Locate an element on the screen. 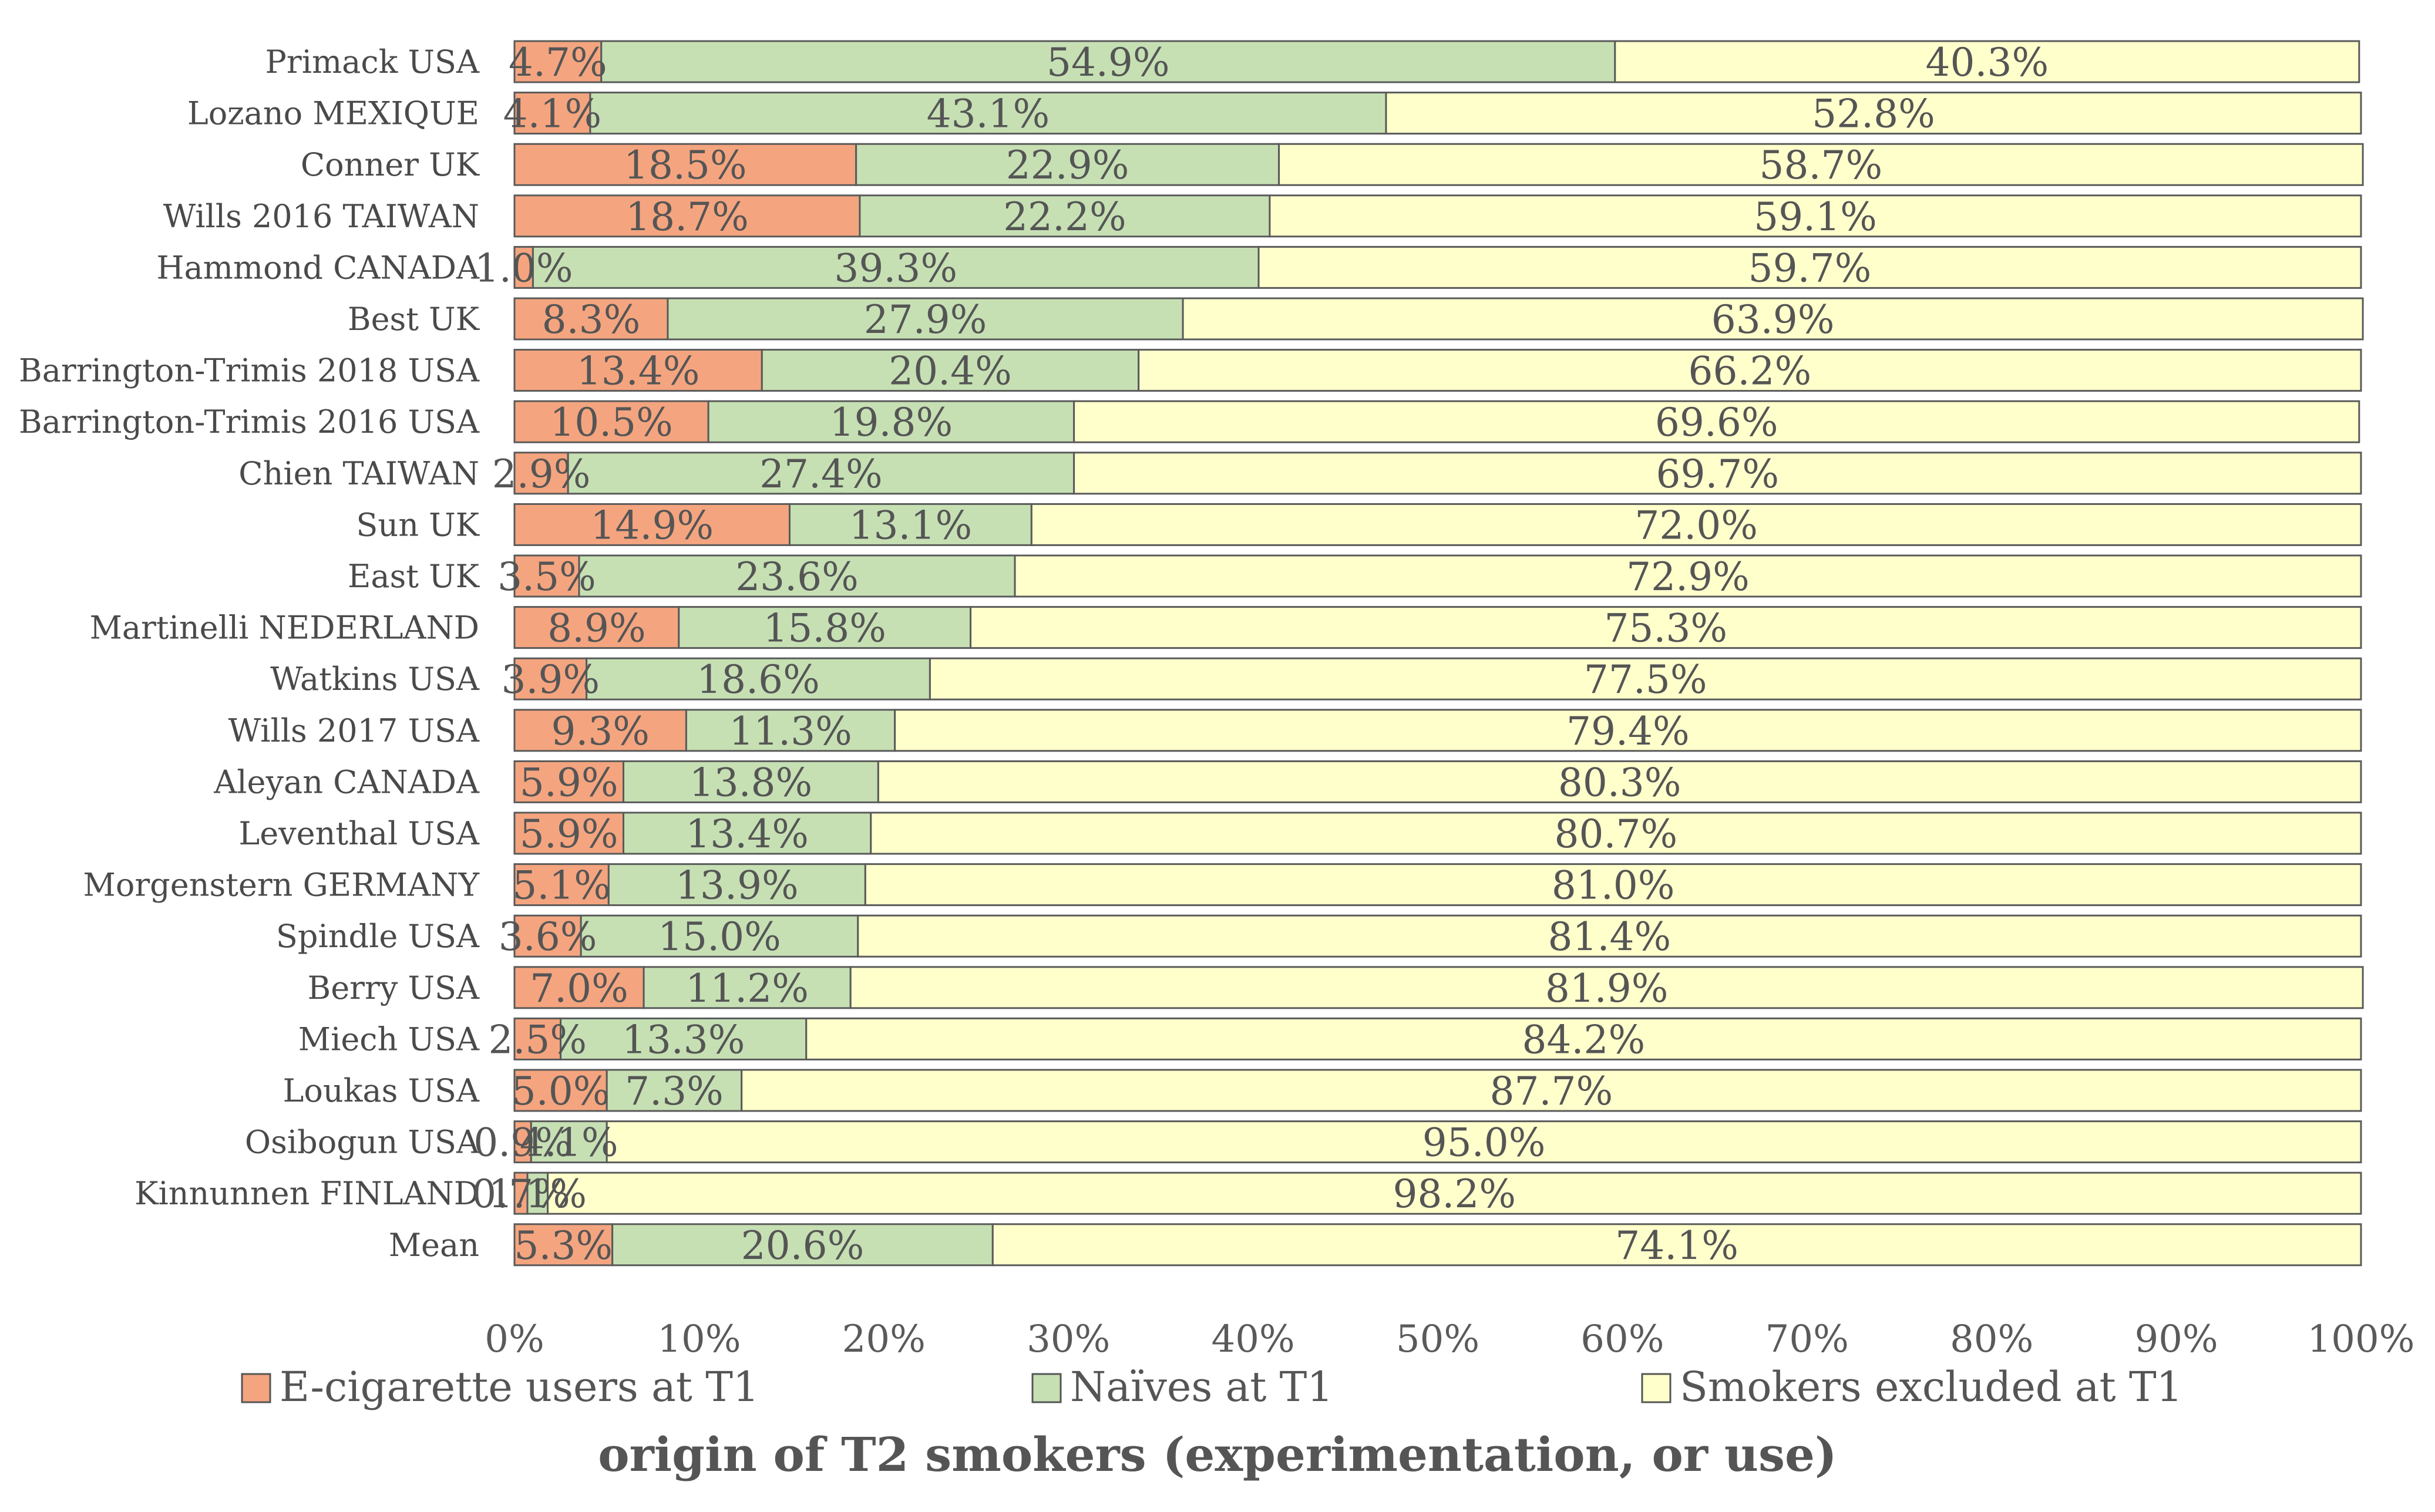  value-label-smokers-excluded-at-t1-barrington-trimis-2018-usa: 66.2% is located at coordinates (1750, 371).